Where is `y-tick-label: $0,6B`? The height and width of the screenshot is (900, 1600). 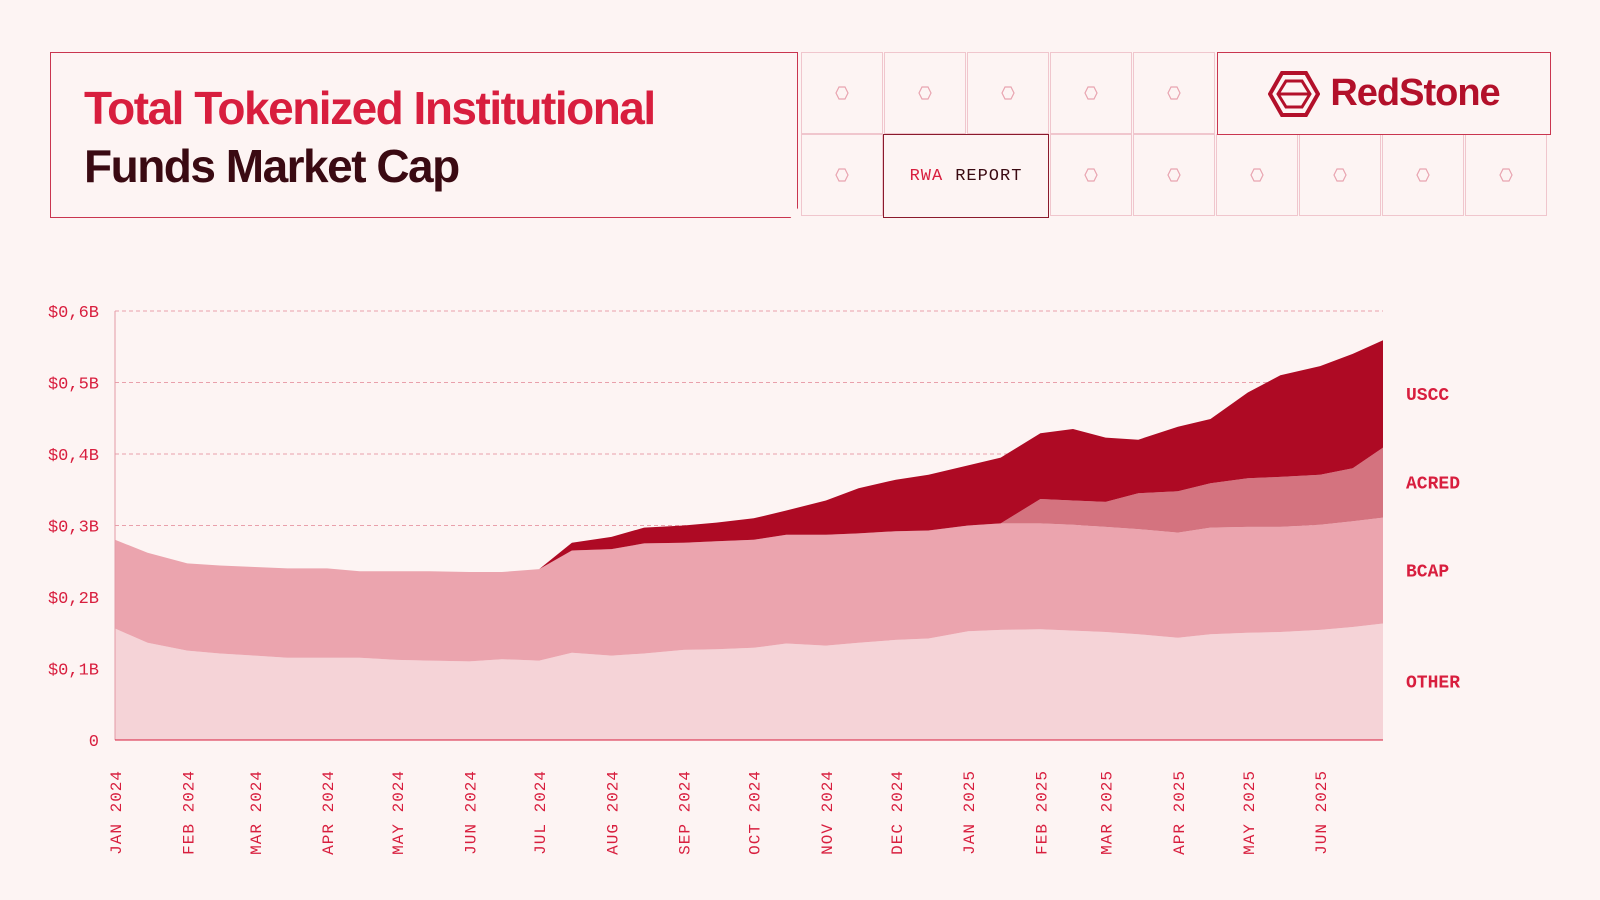 y-tick-label: $0,6B is located at coordinates (73, 313).